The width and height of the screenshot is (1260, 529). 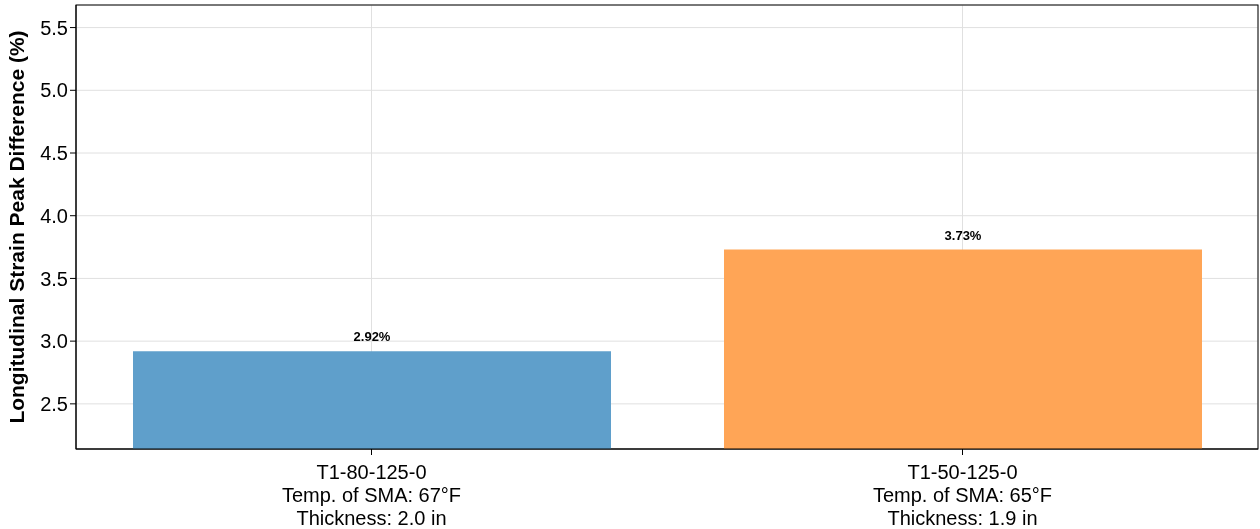 What do you see at coordinates (54, 27) in the screenshot?
I see `y-tick-label: 5.5` at bounding box center [54, 27].